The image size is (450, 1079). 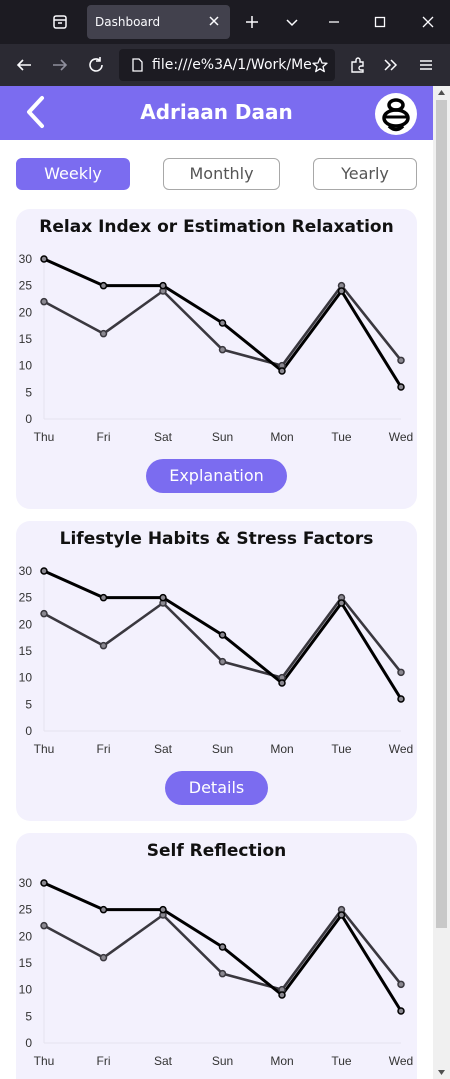 I want to click on tab-title: Dashboard, so click(x=128, y=22).